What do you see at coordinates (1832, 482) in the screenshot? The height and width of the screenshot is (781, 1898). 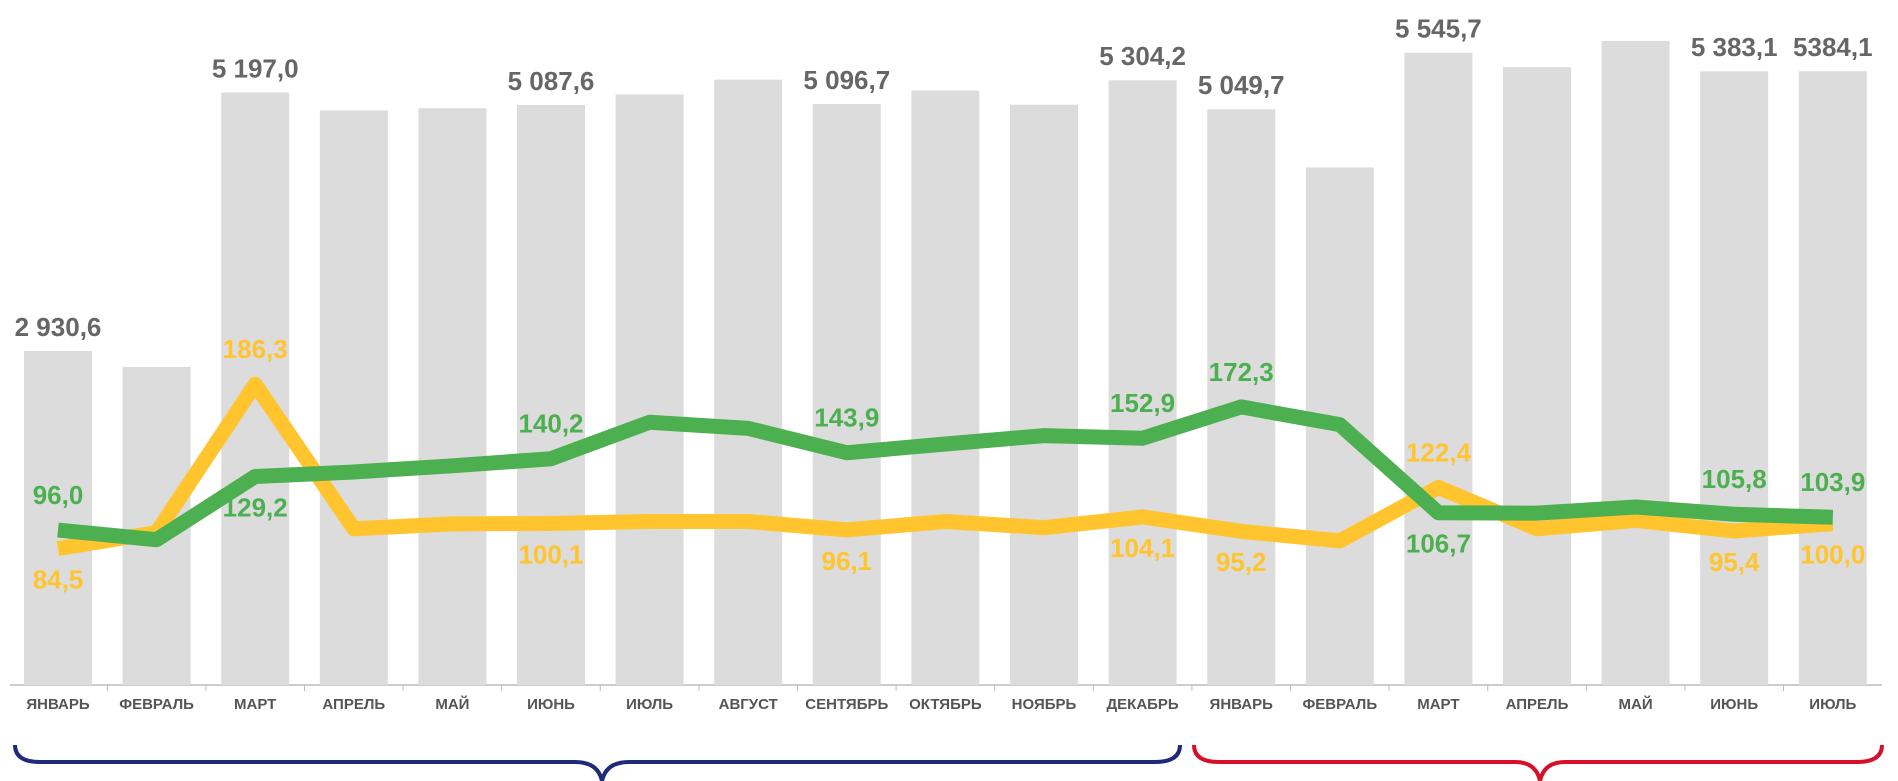 I see `line-label: 103,9` at bounding box center [1832, 482].